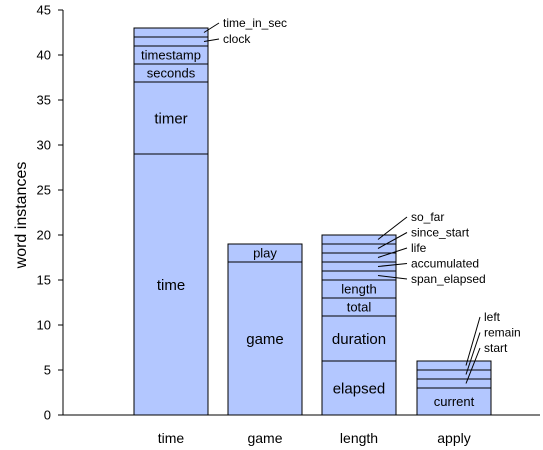  What do you see at coordinates (47, 415) in the screenshot?
I see `y-tick-label: 0` at bounding box center [47, 415].